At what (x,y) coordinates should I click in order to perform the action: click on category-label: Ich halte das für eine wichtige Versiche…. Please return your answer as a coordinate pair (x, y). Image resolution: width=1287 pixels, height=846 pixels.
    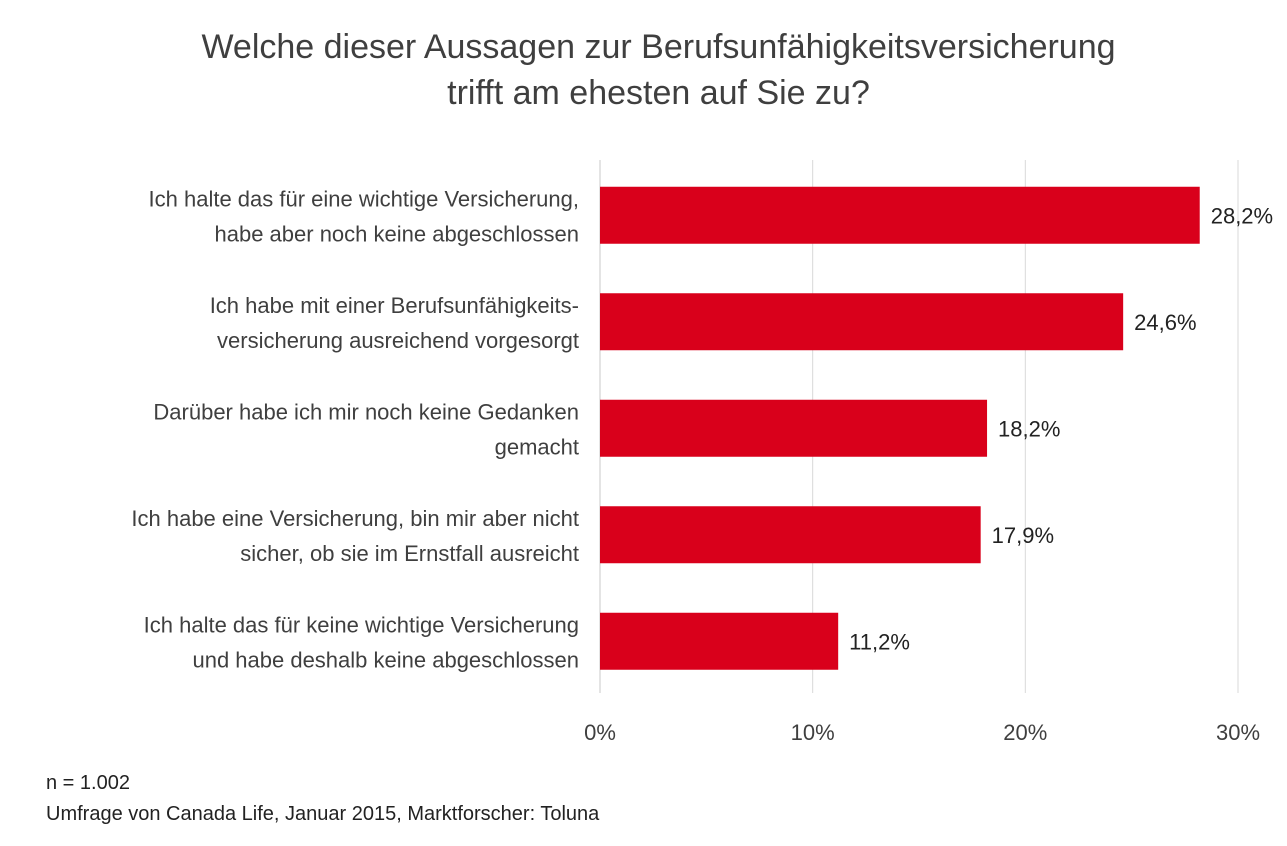
    Looking at the image, I should click on (364, 216).